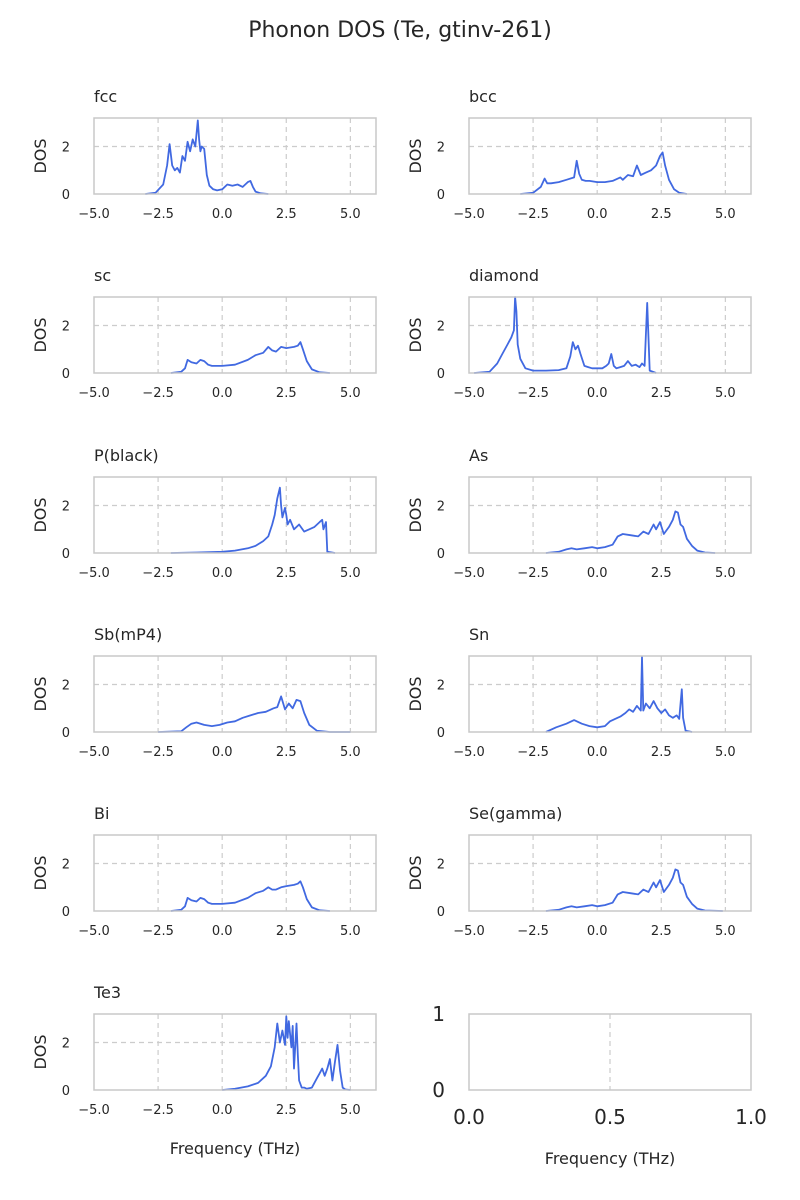 This screenshot has height=1200, width=800. I want to click on subplot-bi: −5.0 −2.5 0.0 2.5 5.0 0 2 Bi DOS, so click(204, 871).